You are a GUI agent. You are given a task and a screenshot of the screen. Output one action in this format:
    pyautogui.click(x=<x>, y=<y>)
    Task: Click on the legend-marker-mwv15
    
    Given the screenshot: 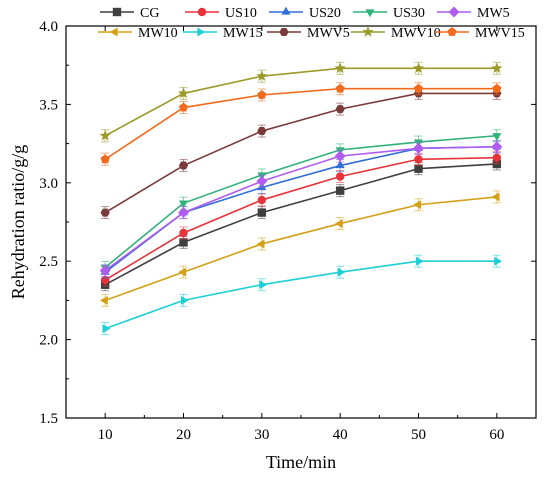 What is the action you would take?
    pyautogui.click(x=452, y=31)
    